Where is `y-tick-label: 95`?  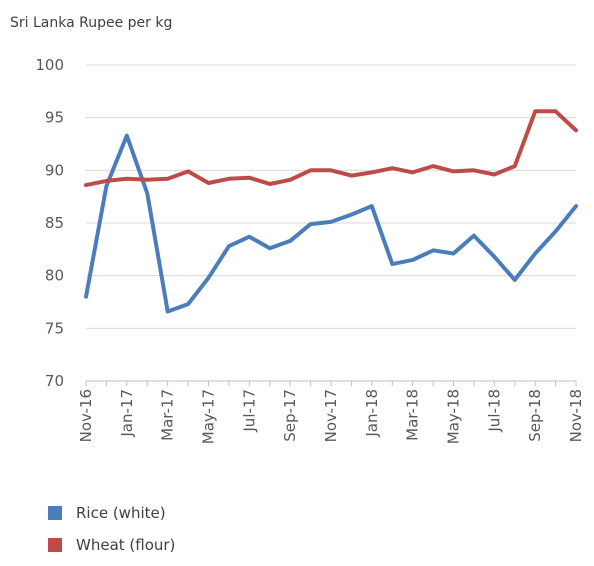
y-tick-label: 95 is located at coordinates (54, 118).